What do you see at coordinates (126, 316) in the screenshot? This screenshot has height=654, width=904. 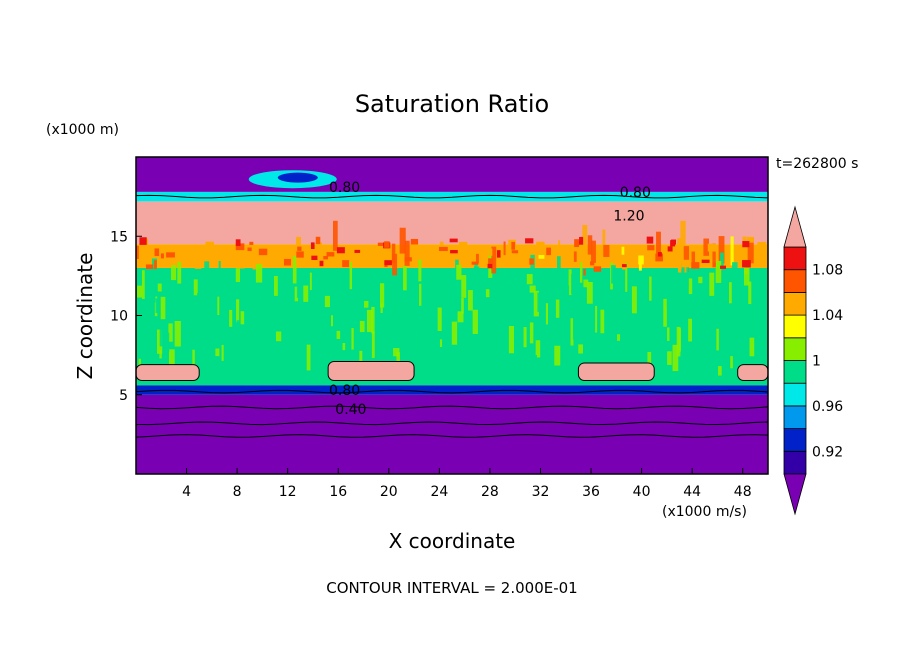 I see `y-axis: 5 10 15` at bounding box center [126, 316].